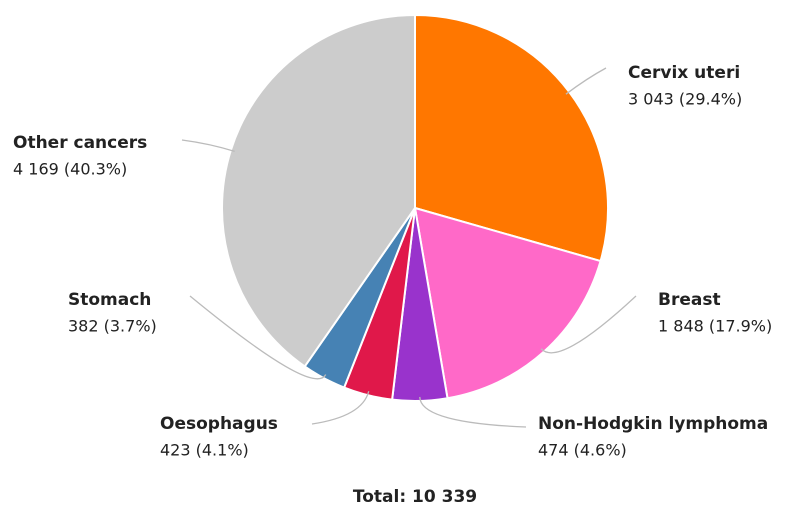  I want to click on slice-value-label: 382 (3.7%), so click(112, 326).